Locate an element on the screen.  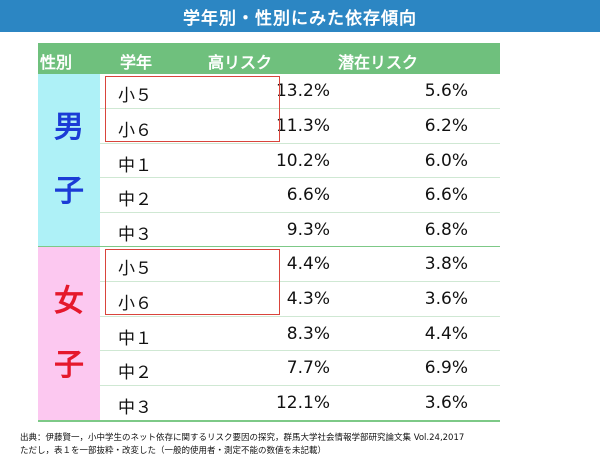
latent-risk-cell: 5.6% is located at coordinates (446, 91).